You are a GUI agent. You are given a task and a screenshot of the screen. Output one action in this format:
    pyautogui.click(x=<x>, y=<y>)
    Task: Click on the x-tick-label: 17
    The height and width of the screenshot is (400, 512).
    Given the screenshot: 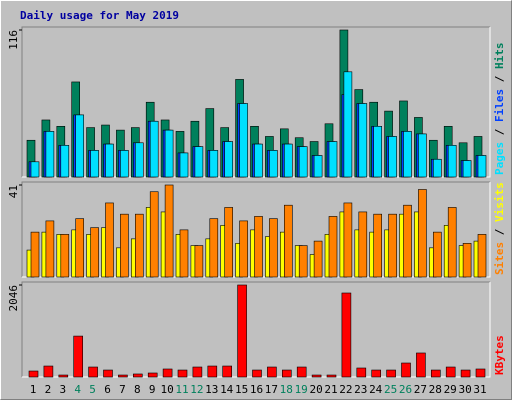 What is the action you would take?
    pyautogui.click(x=271, y=389)
    